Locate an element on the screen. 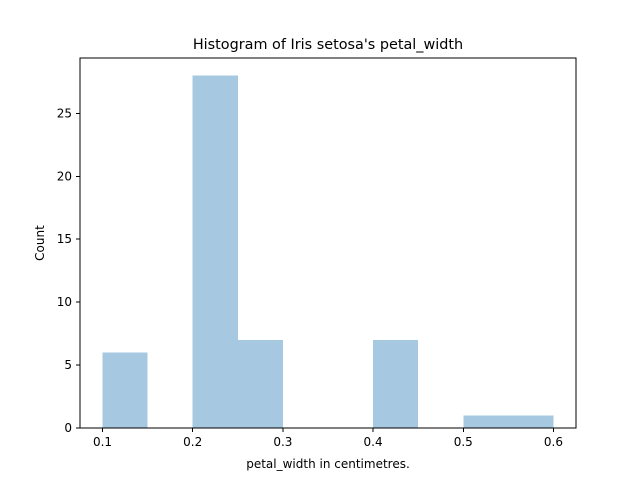 Image resolution: width=640 pixels, height=480 pixels. x-tick-label: 0.3 is located at coordinates (282, 442).